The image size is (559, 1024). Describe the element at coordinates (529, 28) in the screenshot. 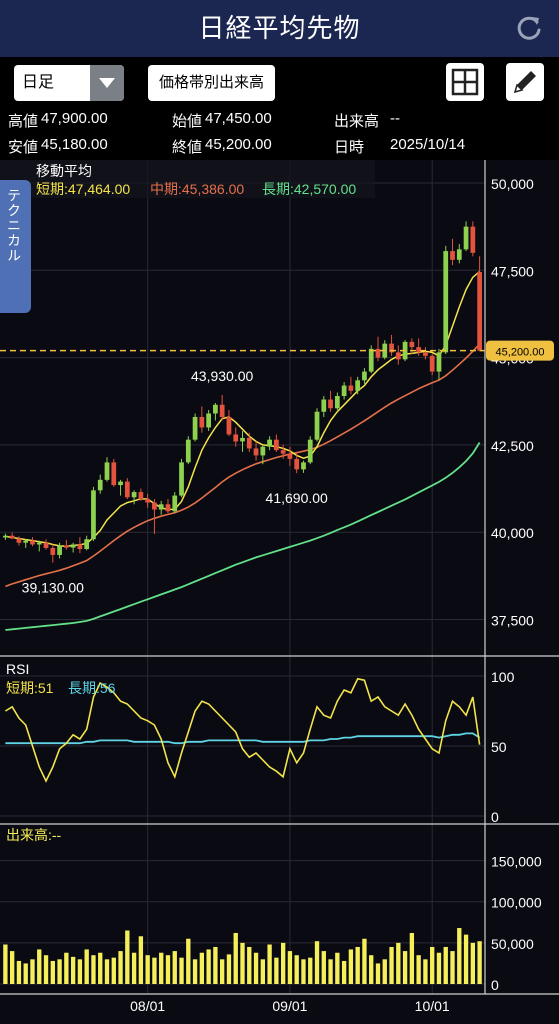

I see `refresh-icon` at that location.